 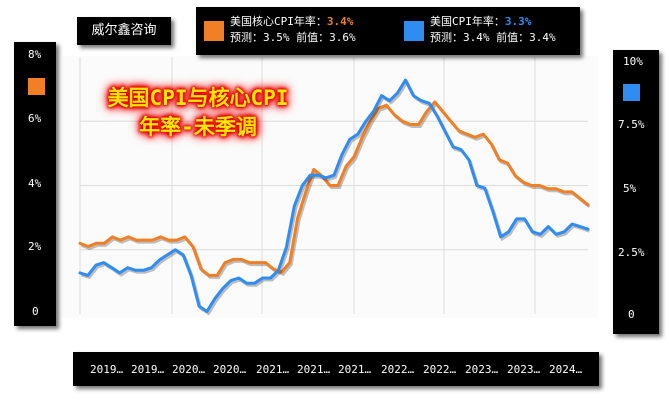 I want to click on right-axis-tick: 10%, so click(x=633, y=61).